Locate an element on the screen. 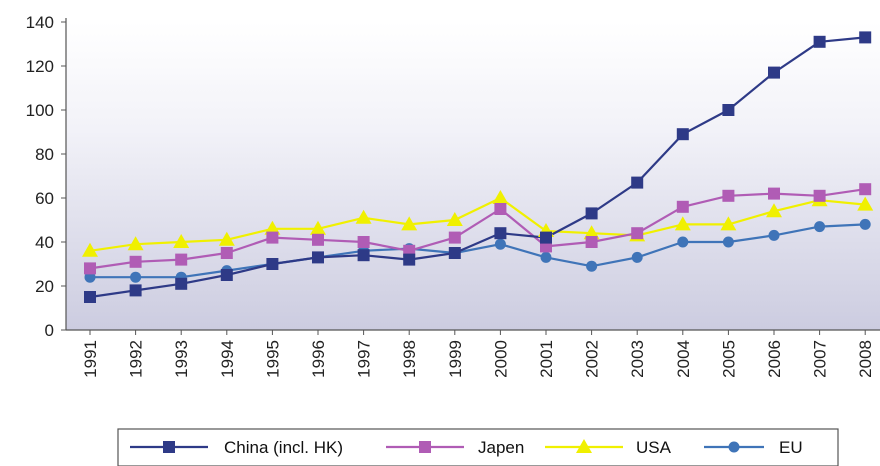 This screenshot has width=880, height=466. y-tick-label: 120 is located at coordinates (40, 66).